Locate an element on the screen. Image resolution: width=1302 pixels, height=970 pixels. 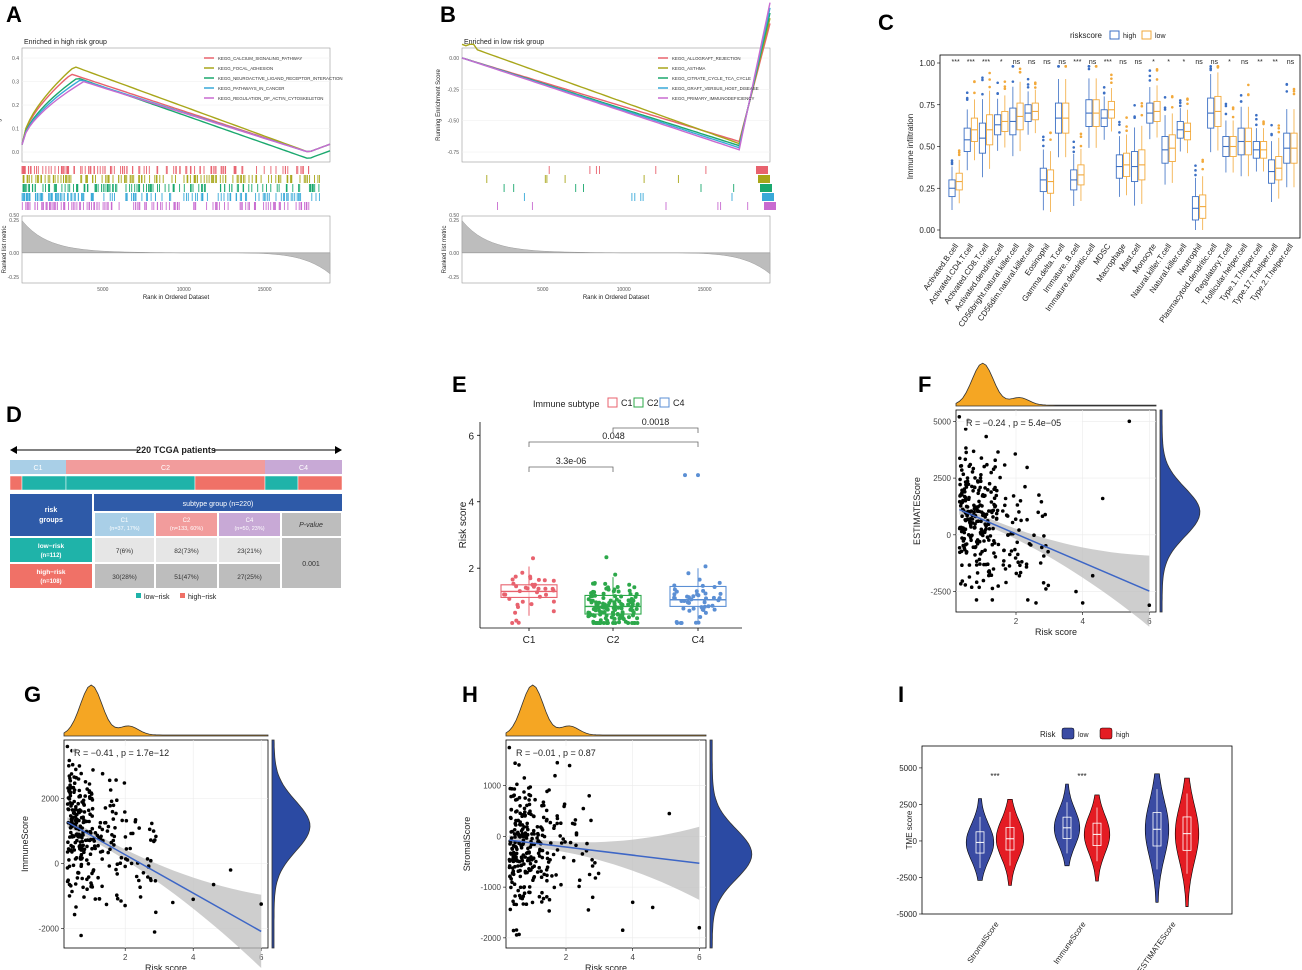
legend-label: KEGG_FOCAL_ADHESION is located at coordinates (245, 68).